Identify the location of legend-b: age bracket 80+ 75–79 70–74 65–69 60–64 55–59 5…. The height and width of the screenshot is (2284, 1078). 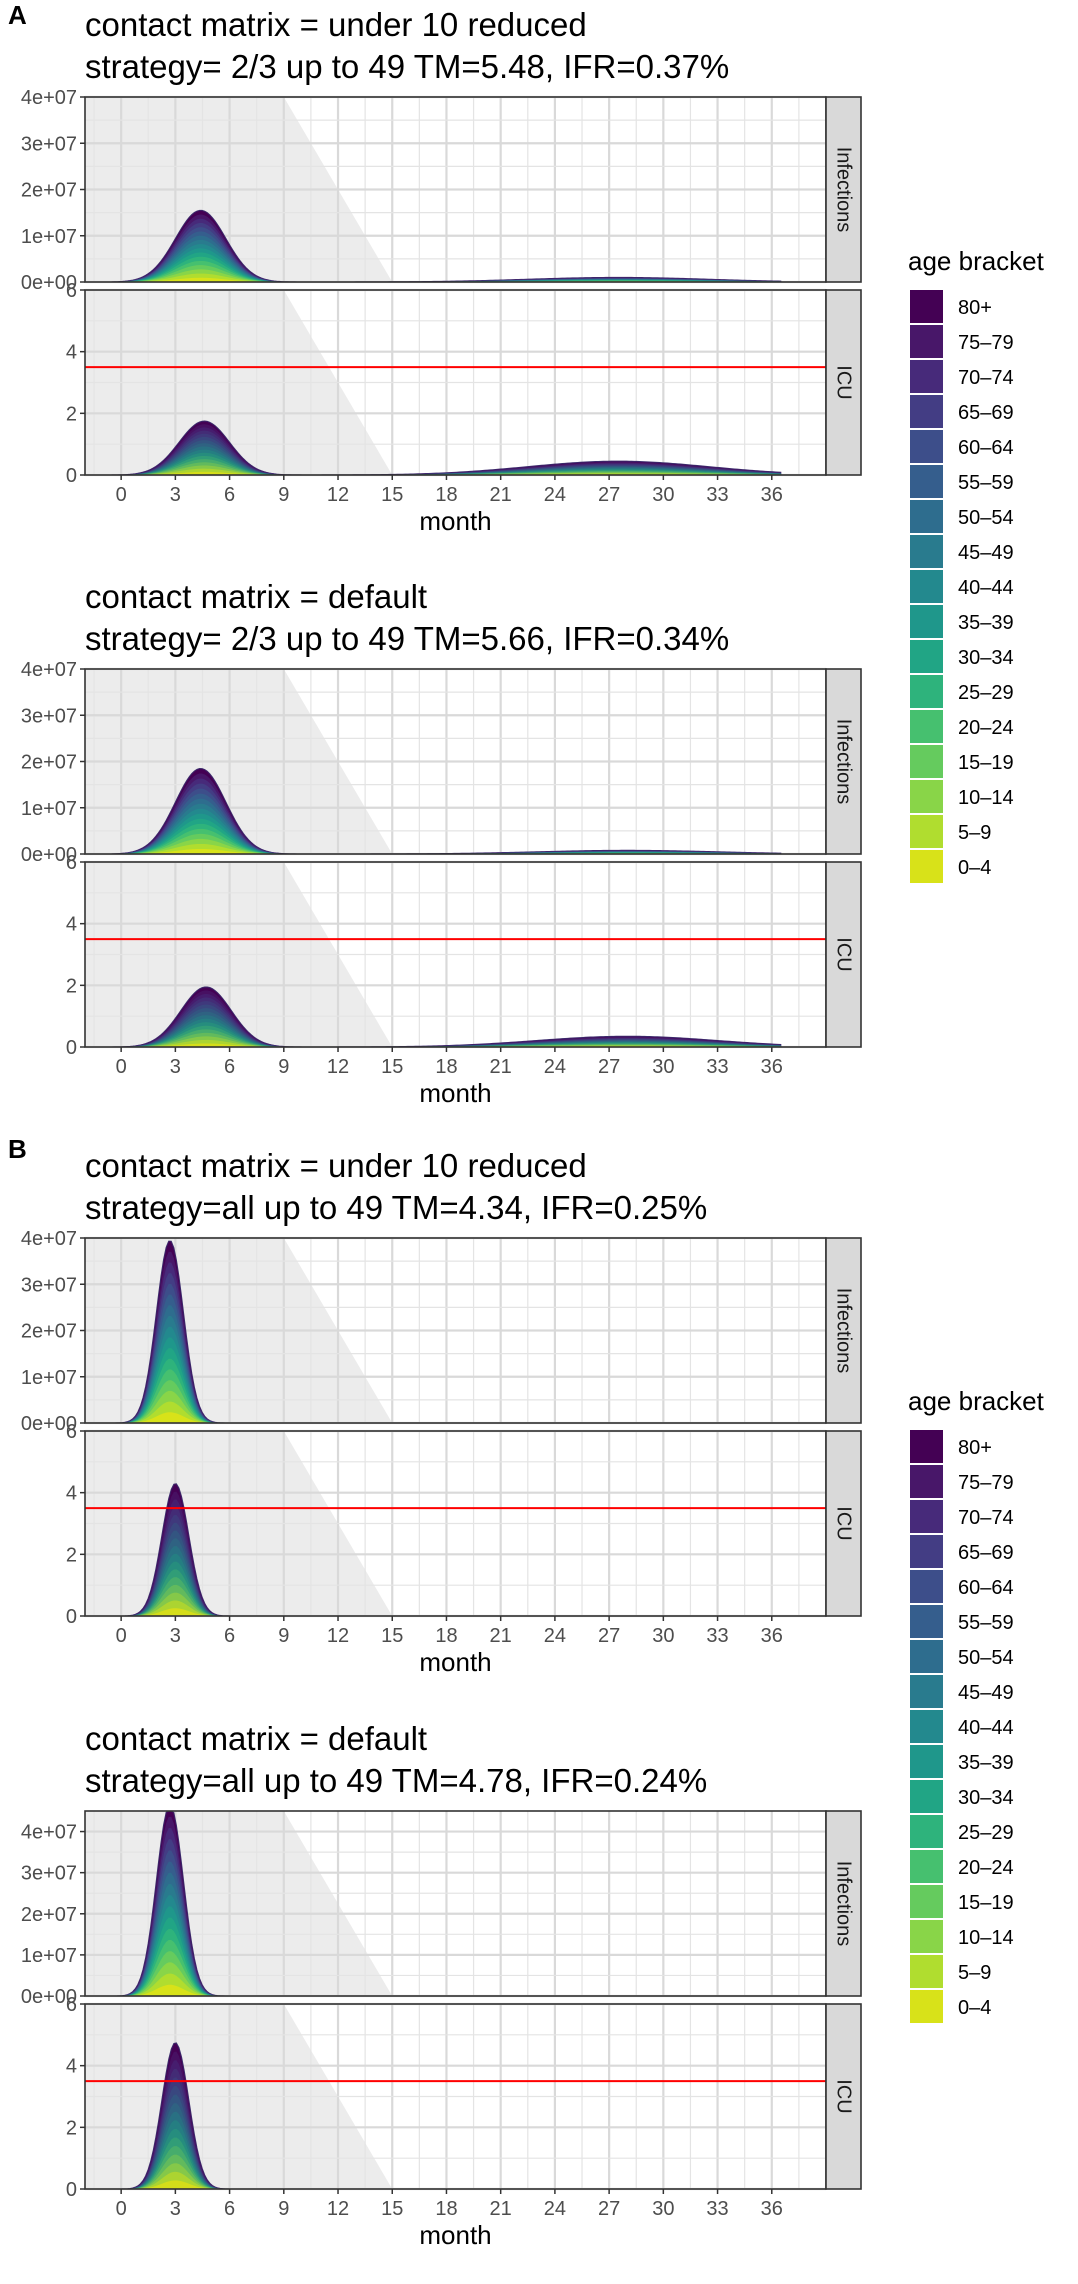
(976, 1704).